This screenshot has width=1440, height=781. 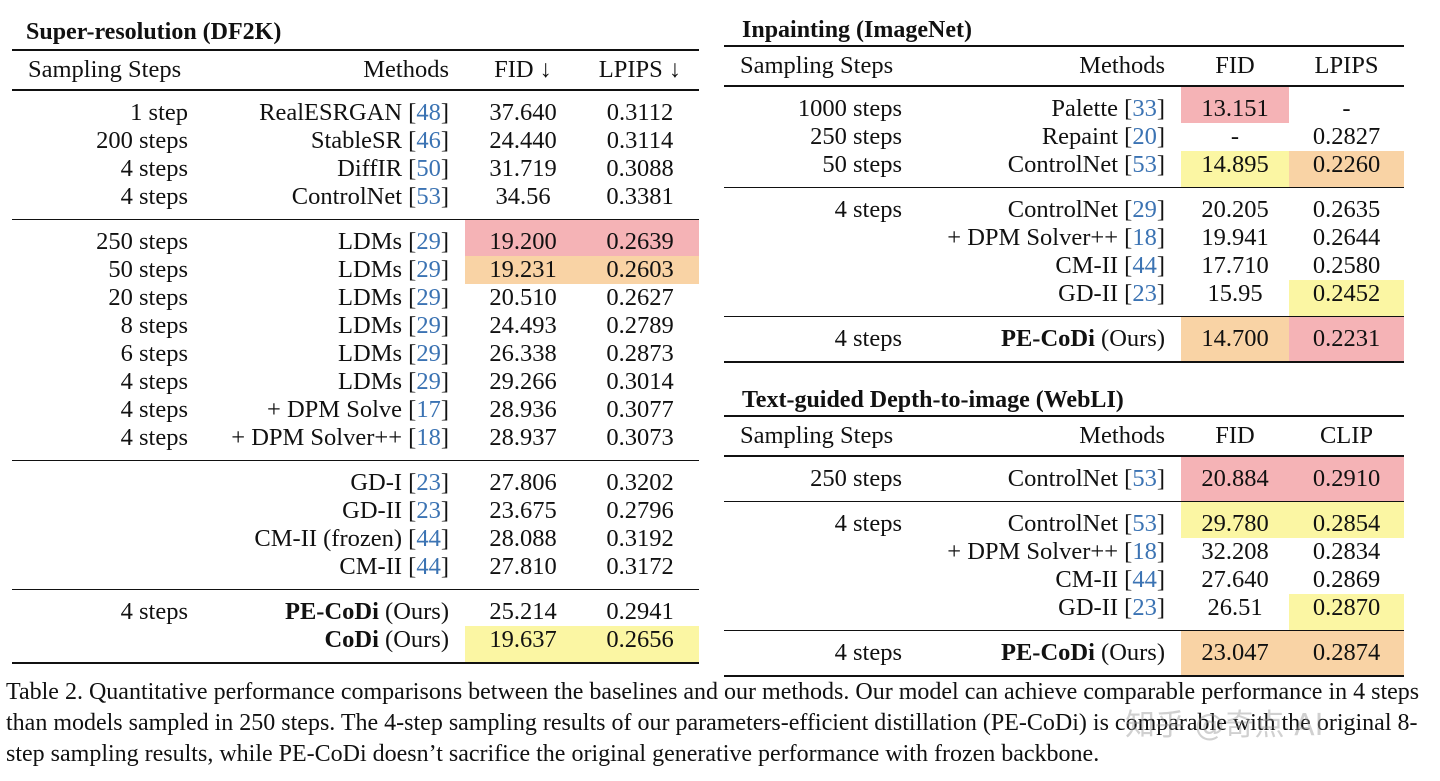 I want to click on metric-cell: 0.3114, so click(x=640, y=140).